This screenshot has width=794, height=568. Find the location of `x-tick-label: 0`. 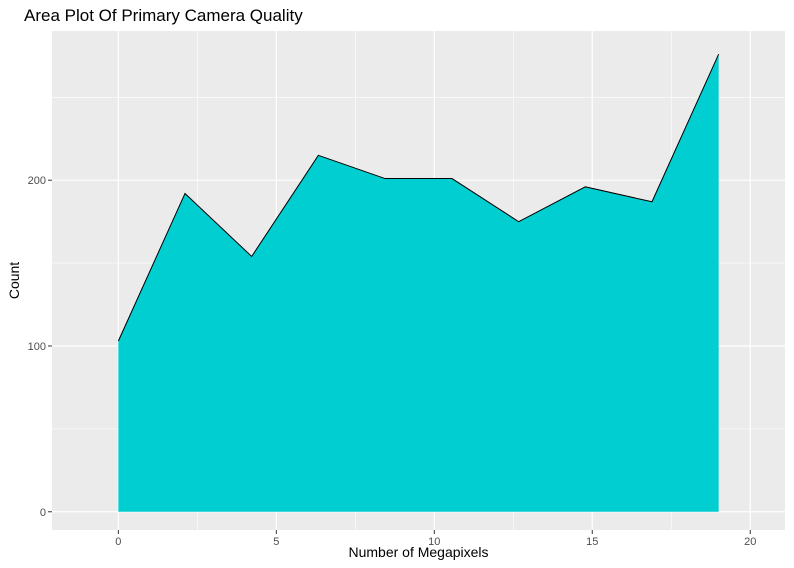

x-tick-label: 0 is located at coordinates (118, 542).